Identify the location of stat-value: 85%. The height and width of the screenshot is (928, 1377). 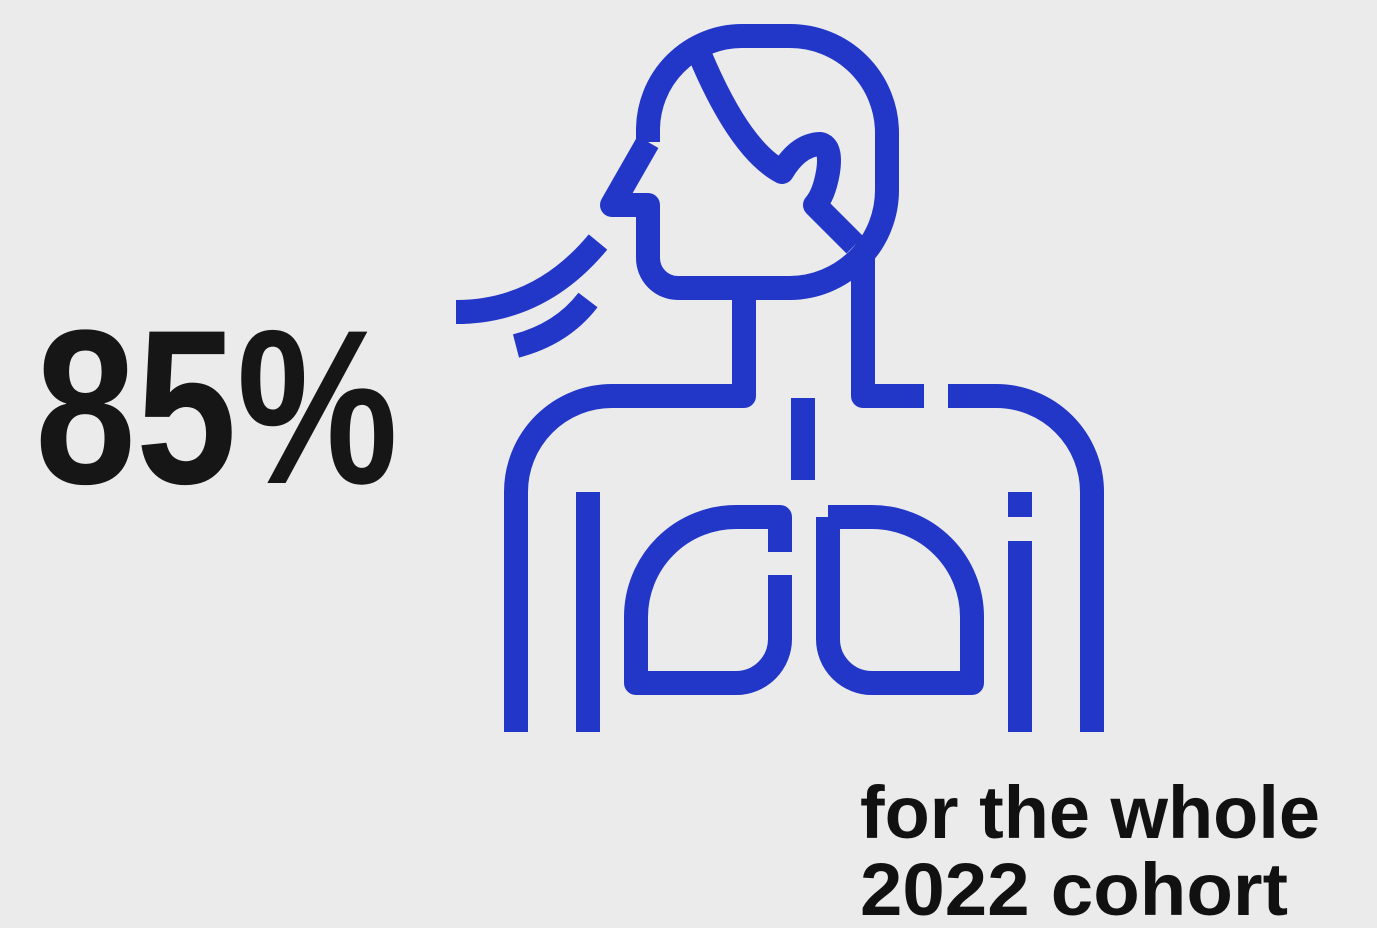
(216, 407).